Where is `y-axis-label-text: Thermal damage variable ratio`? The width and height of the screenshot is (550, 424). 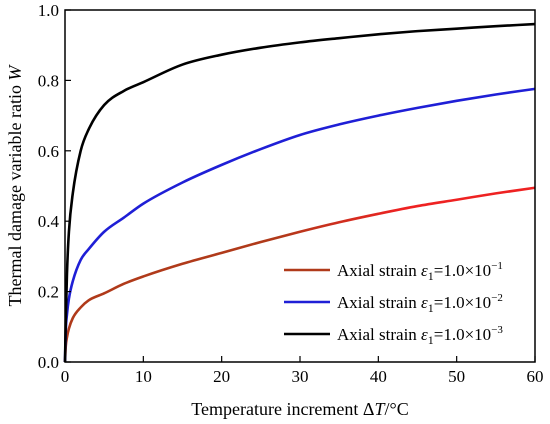
y-axis-label-text: Thermal damage variable ratio is located at coordinates (15, 194).